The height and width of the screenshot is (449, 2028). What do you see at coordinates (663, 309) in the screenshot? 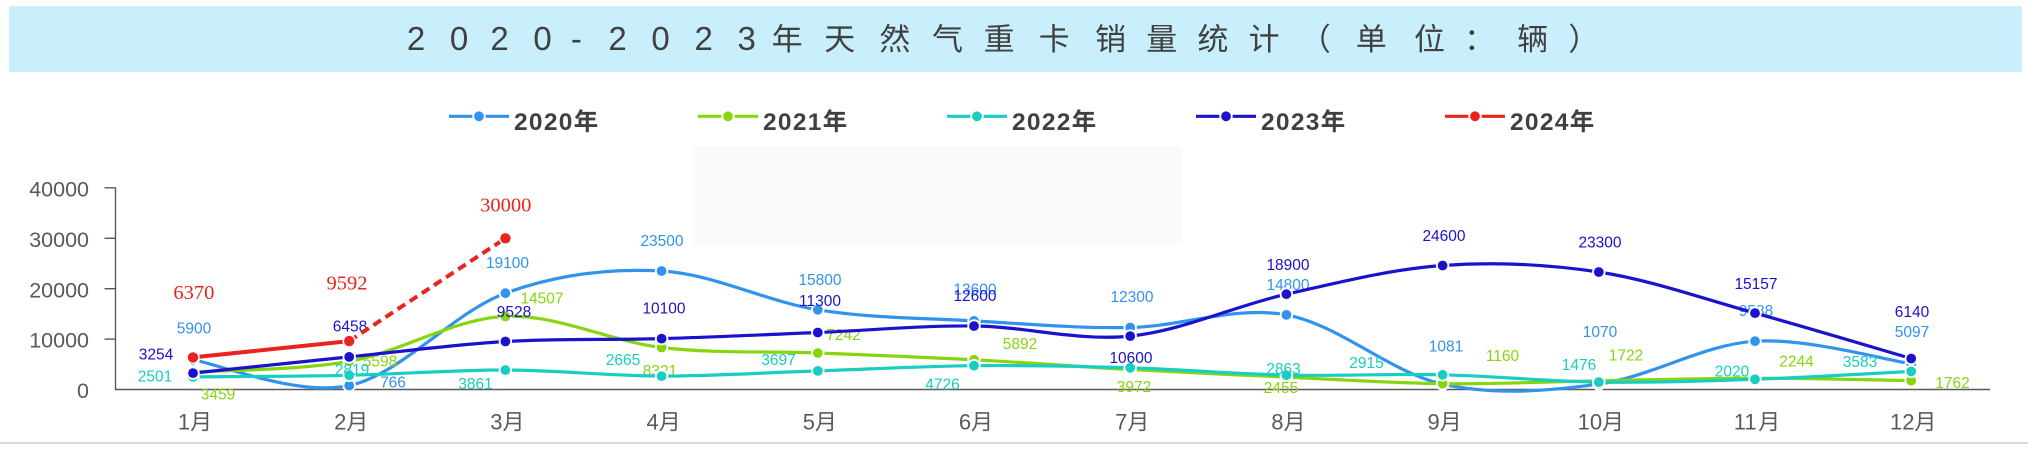
I see `svg-text: 10100` at bounding box center [663, 309].